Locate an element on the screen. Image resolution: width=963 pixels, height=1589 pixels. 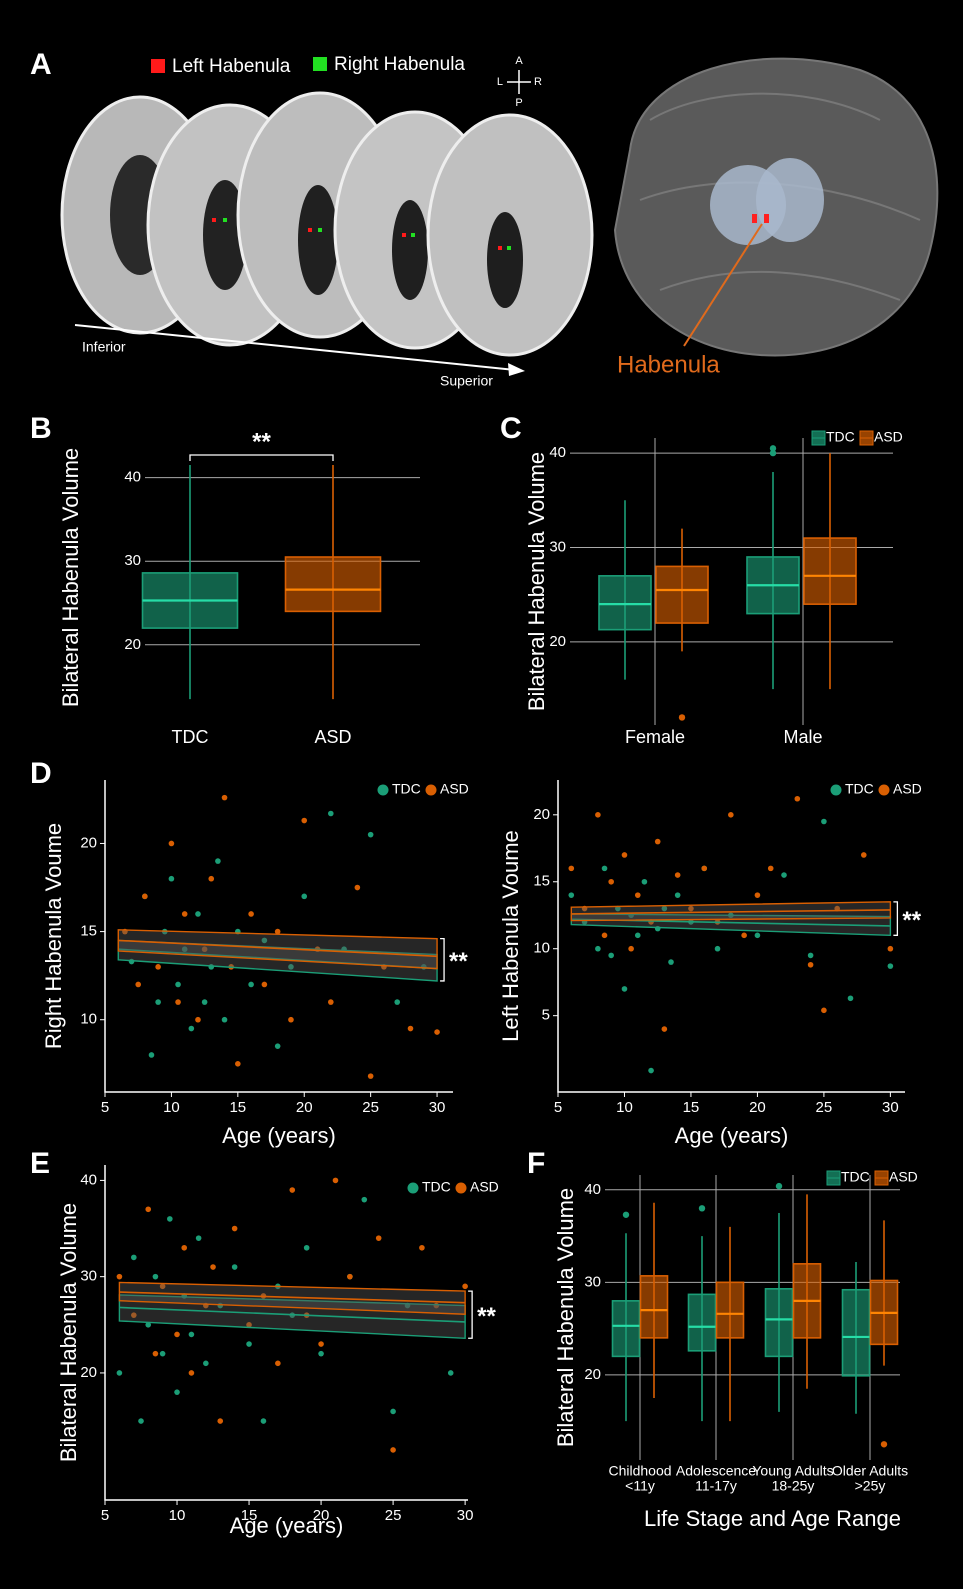
x-tick-label: Childhood is located at coordinates (639, 1471).